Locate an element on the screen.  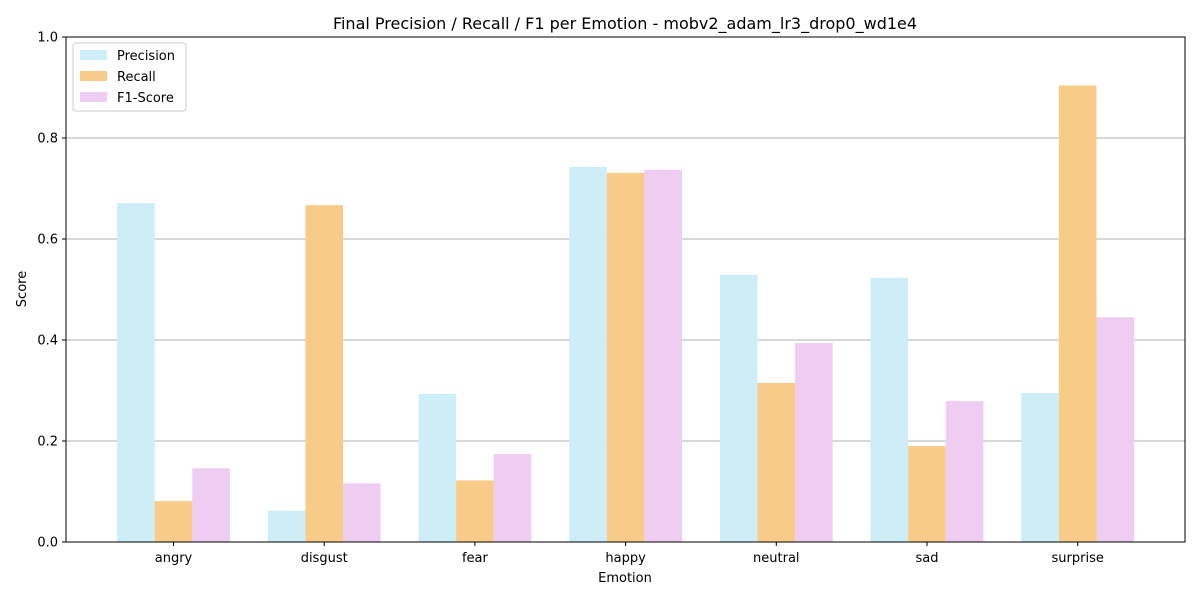
legend: Precision Recall F1-Score is located at coordinates (129, 77).